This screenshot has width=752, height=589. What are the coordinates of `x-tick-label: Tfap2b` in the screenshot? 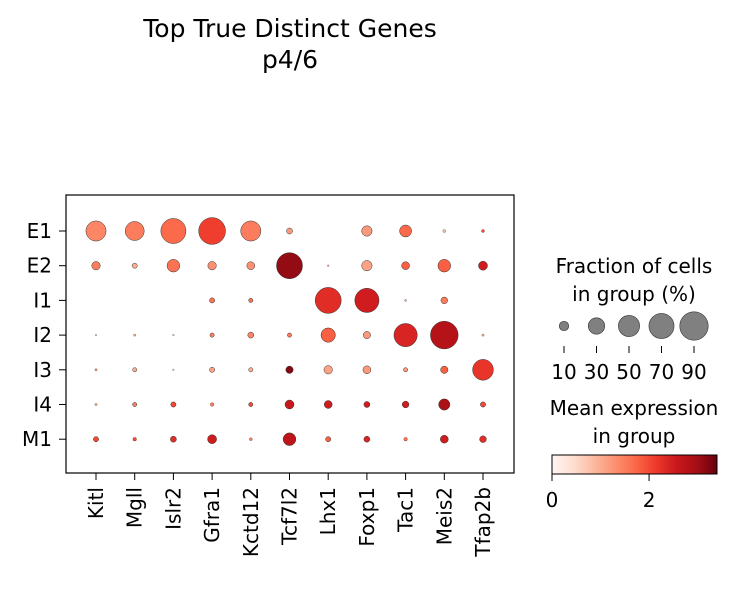 It's located at (483, 522).